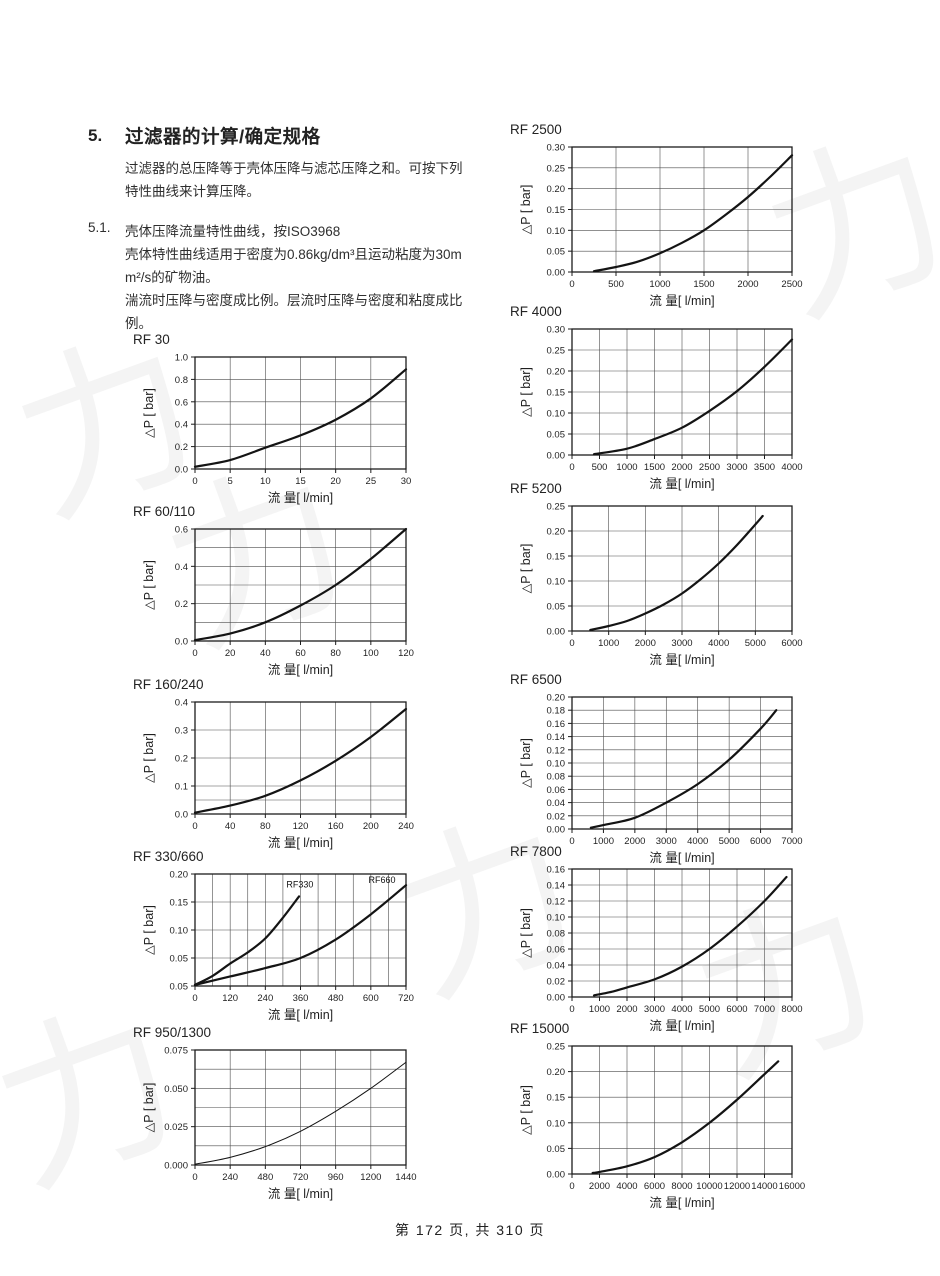 The width and height of the screenshot is (940, 1276). What do you see at coordinates (755, 643) in the screenshot?
I see `svg-text: 5000` at bounding box center [755, 643].